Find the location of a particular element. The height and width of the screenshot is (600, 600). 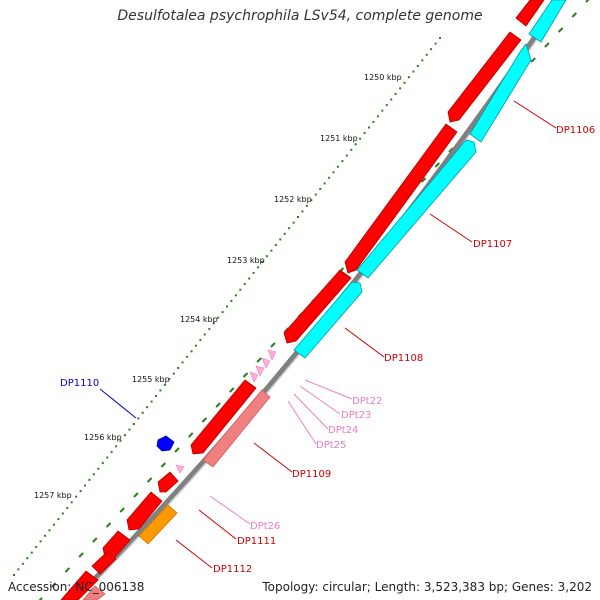

accession-text: Accession: NC_006138 is located at coordinates (76, 587).